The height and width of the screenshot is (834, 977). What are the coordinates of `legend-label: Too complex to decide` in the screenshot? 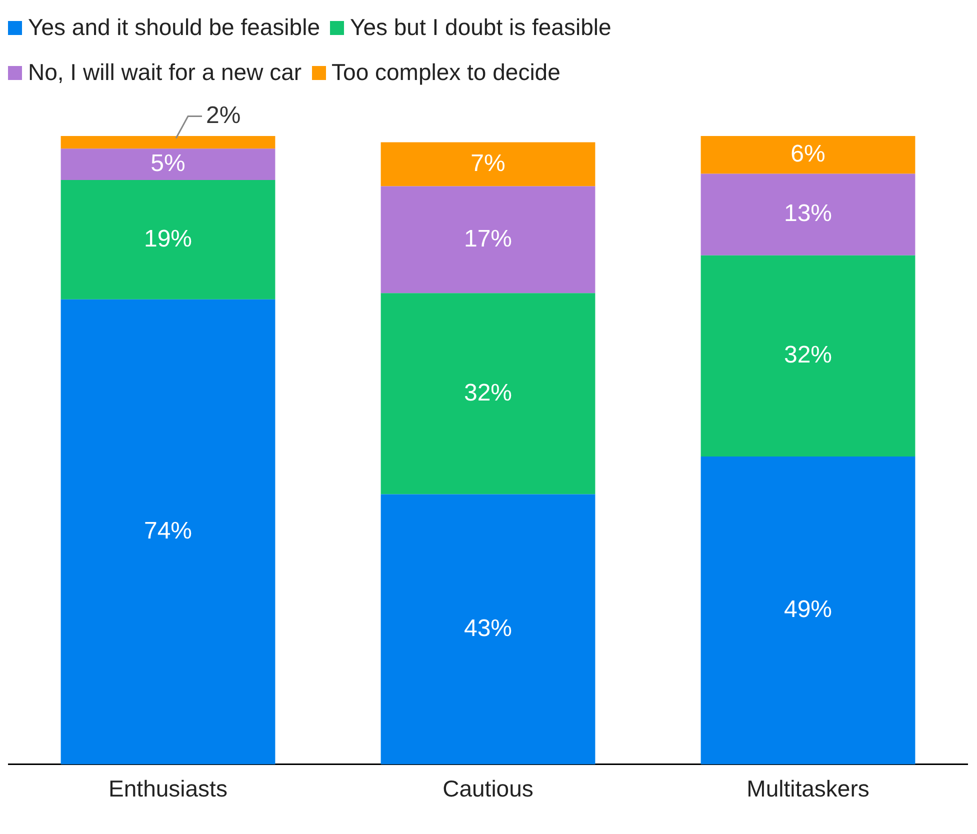 It's located at (446, 72).